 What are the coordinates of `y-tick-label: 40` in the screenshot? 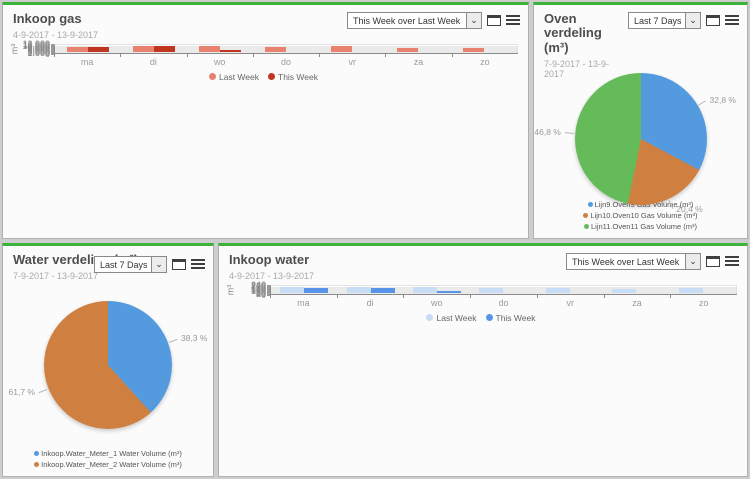 It's located at (263, 293).